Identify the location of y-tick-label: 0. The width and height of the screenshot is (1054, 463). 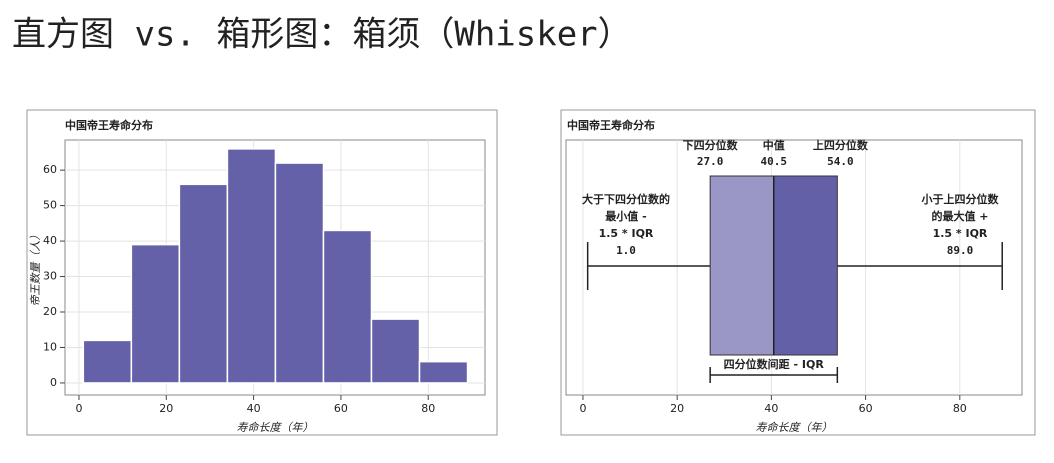
(53, 382).